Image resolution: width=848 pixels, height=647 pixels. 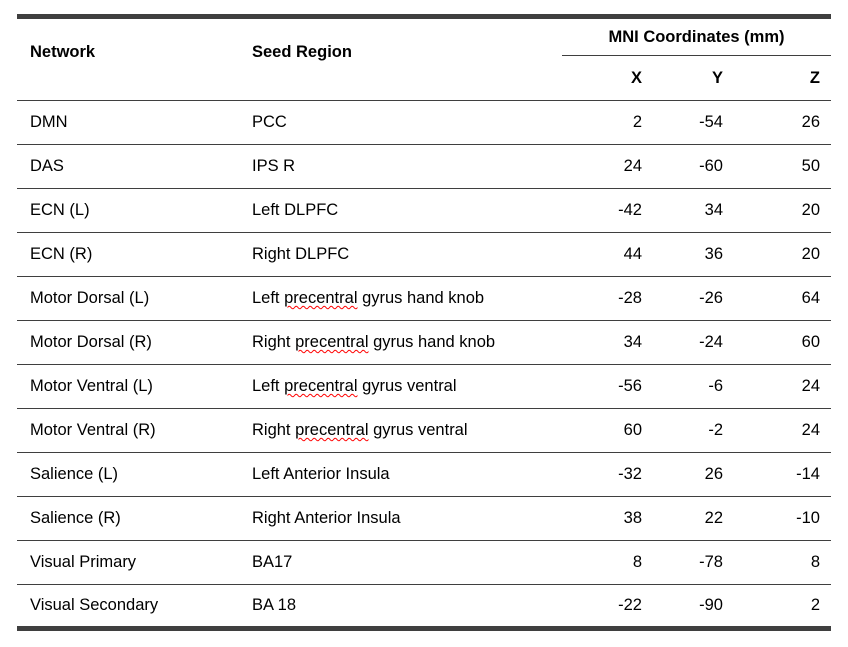 I want to click on x-coordinate-cell: 34, so click(x=606, y=342).